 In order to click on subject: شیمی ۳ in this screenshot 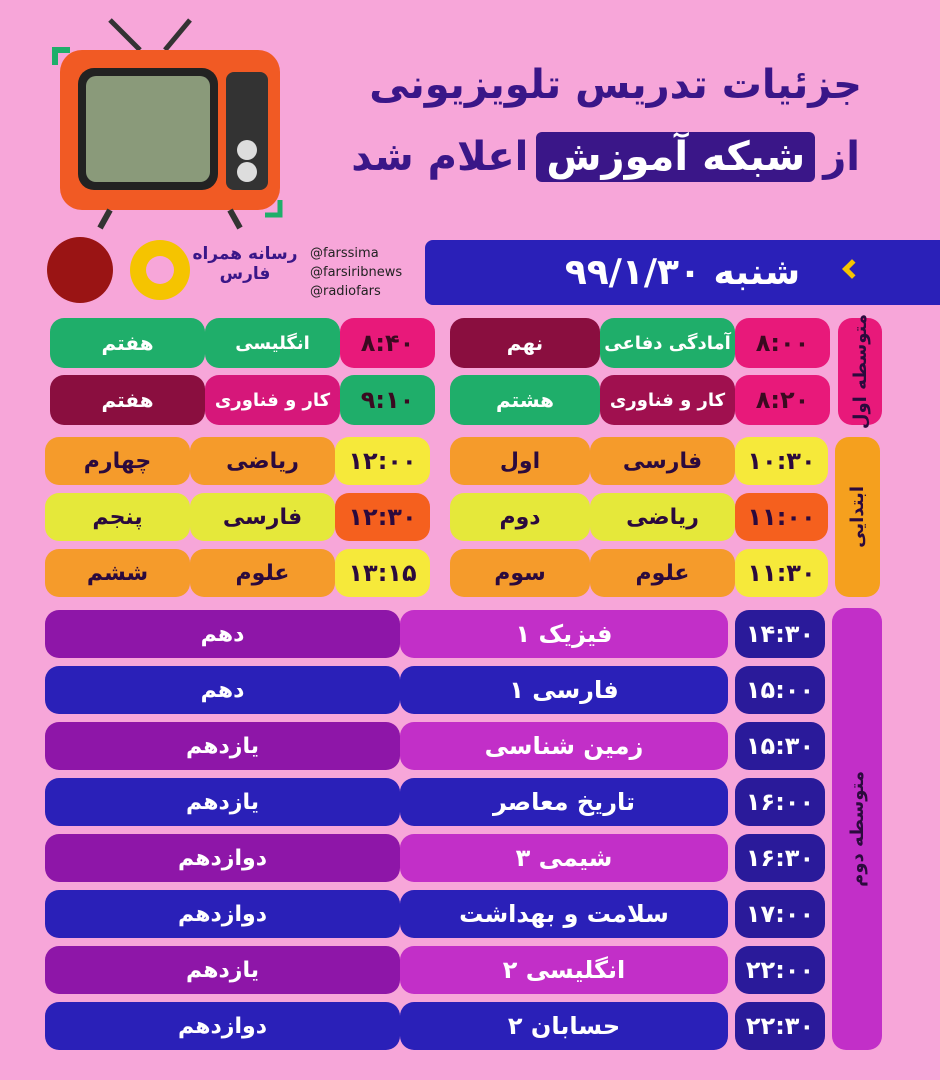, I will do `click(564, 858)`.